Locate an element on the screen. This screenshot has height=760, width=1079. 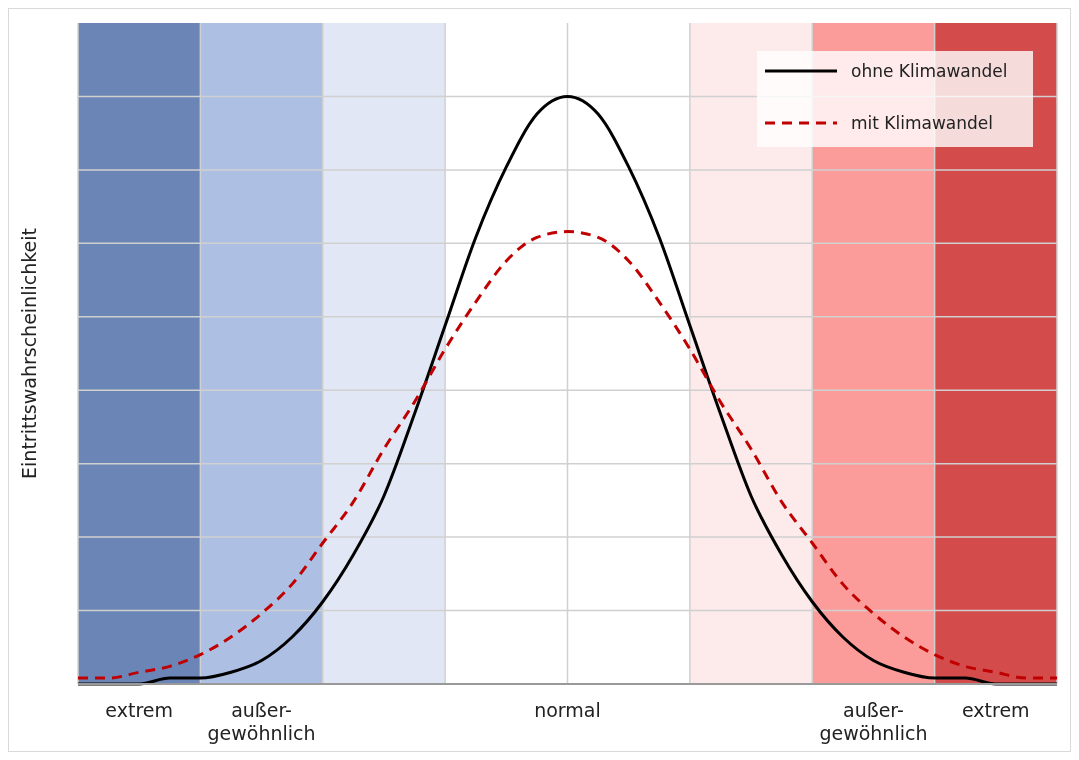
legend-label: mit Klimawandel is located at coordinates (922, 123).